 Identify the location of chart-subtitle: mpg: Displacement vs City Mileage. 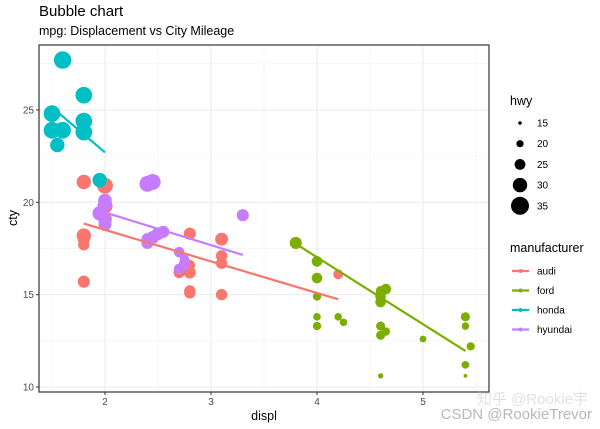
(137, 31).